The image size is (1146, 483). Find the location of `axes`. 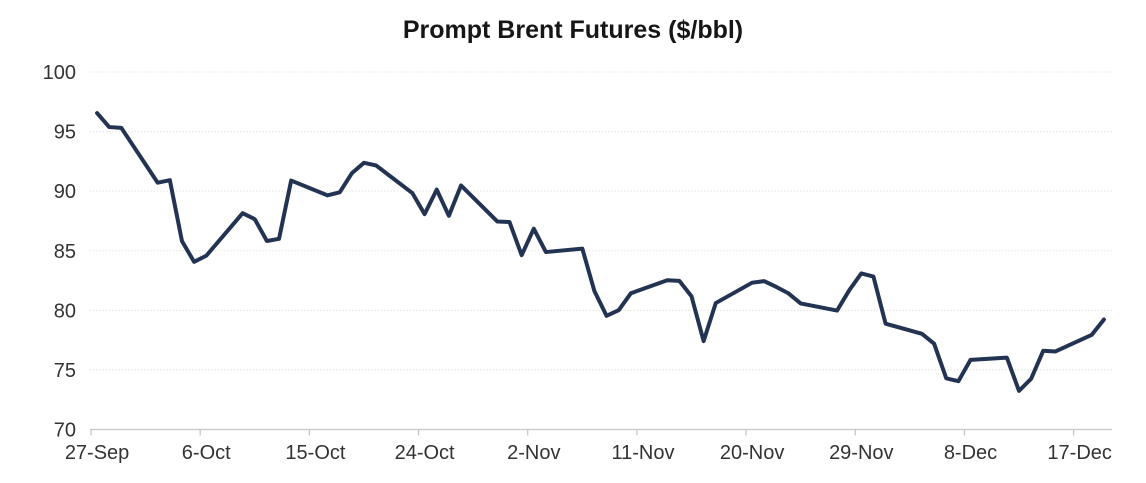

axes is located at coordinates (601, 432).